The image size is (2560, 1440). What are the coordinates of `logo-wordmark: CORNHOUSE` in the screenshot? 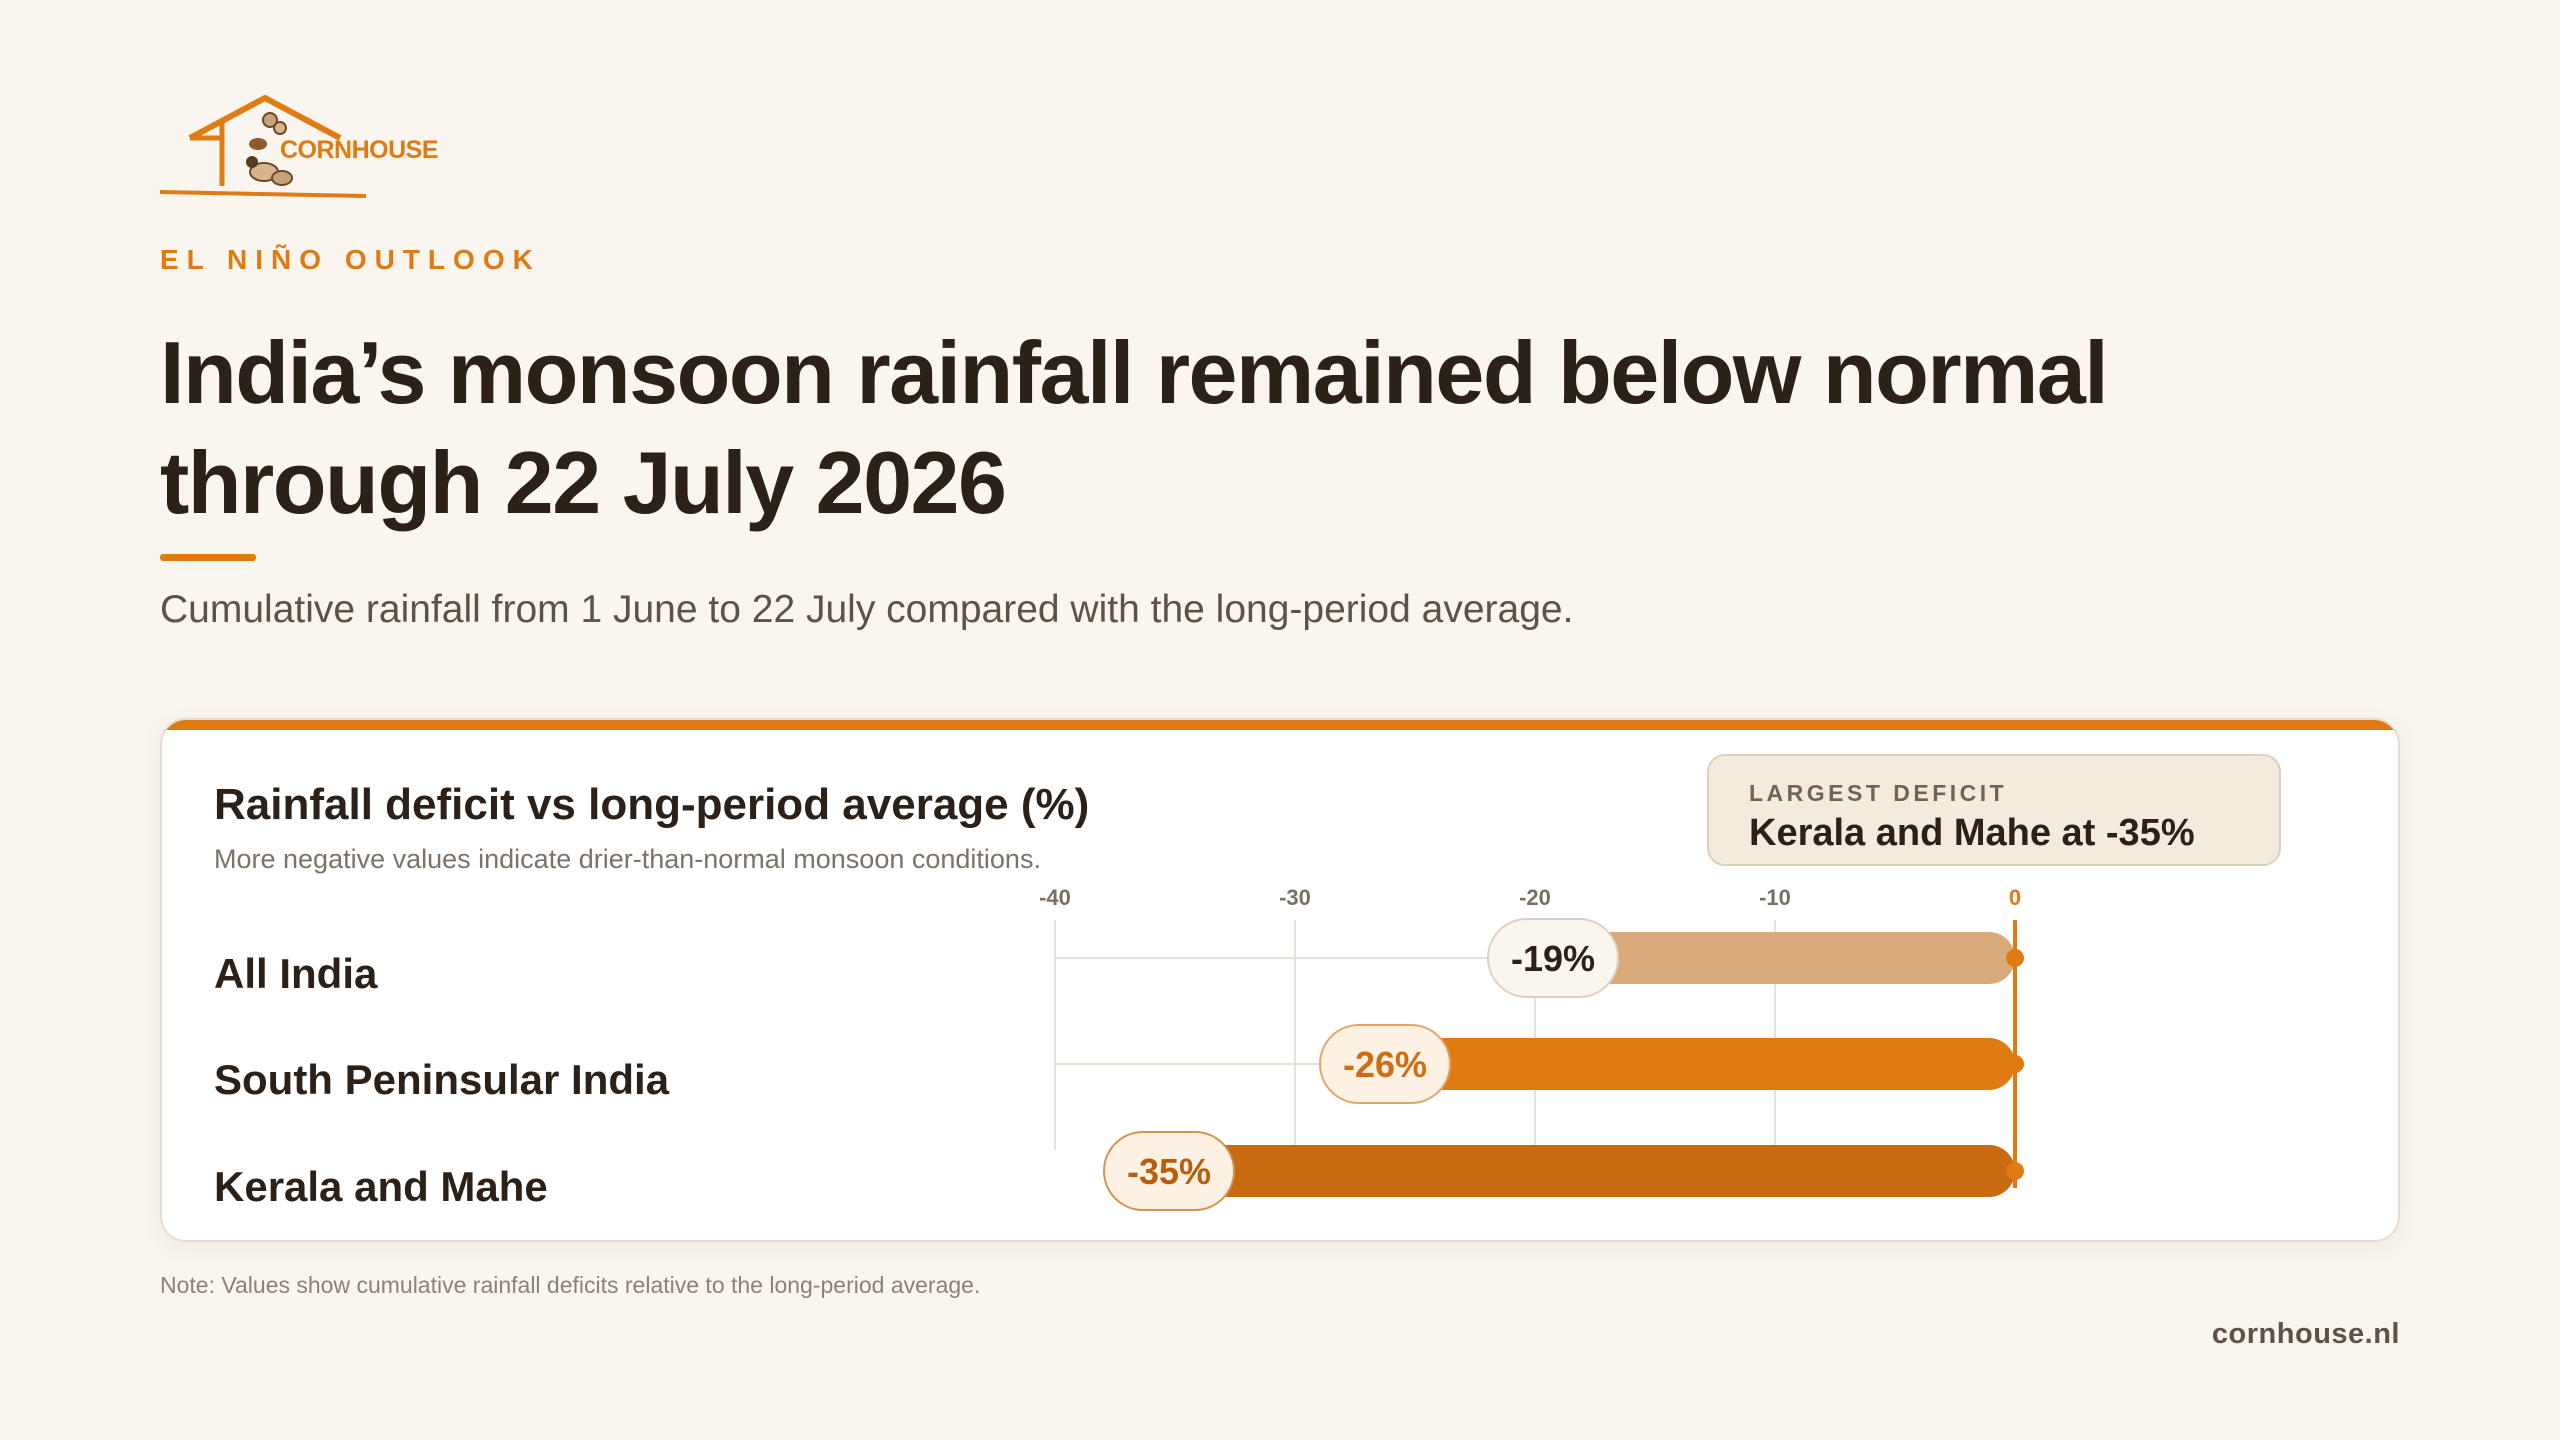 It's located at (359, 150).